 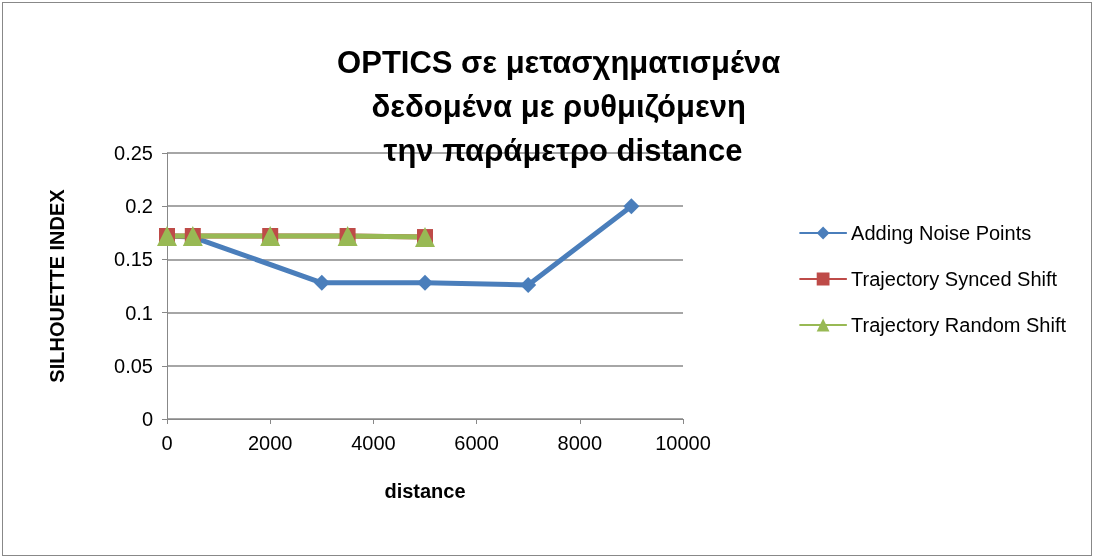 What do you see at coordinates (57, 285) in the screenshot?
I see `y-axis-title: SILHOUETTE INDEX` at bounding box center [57, 285].